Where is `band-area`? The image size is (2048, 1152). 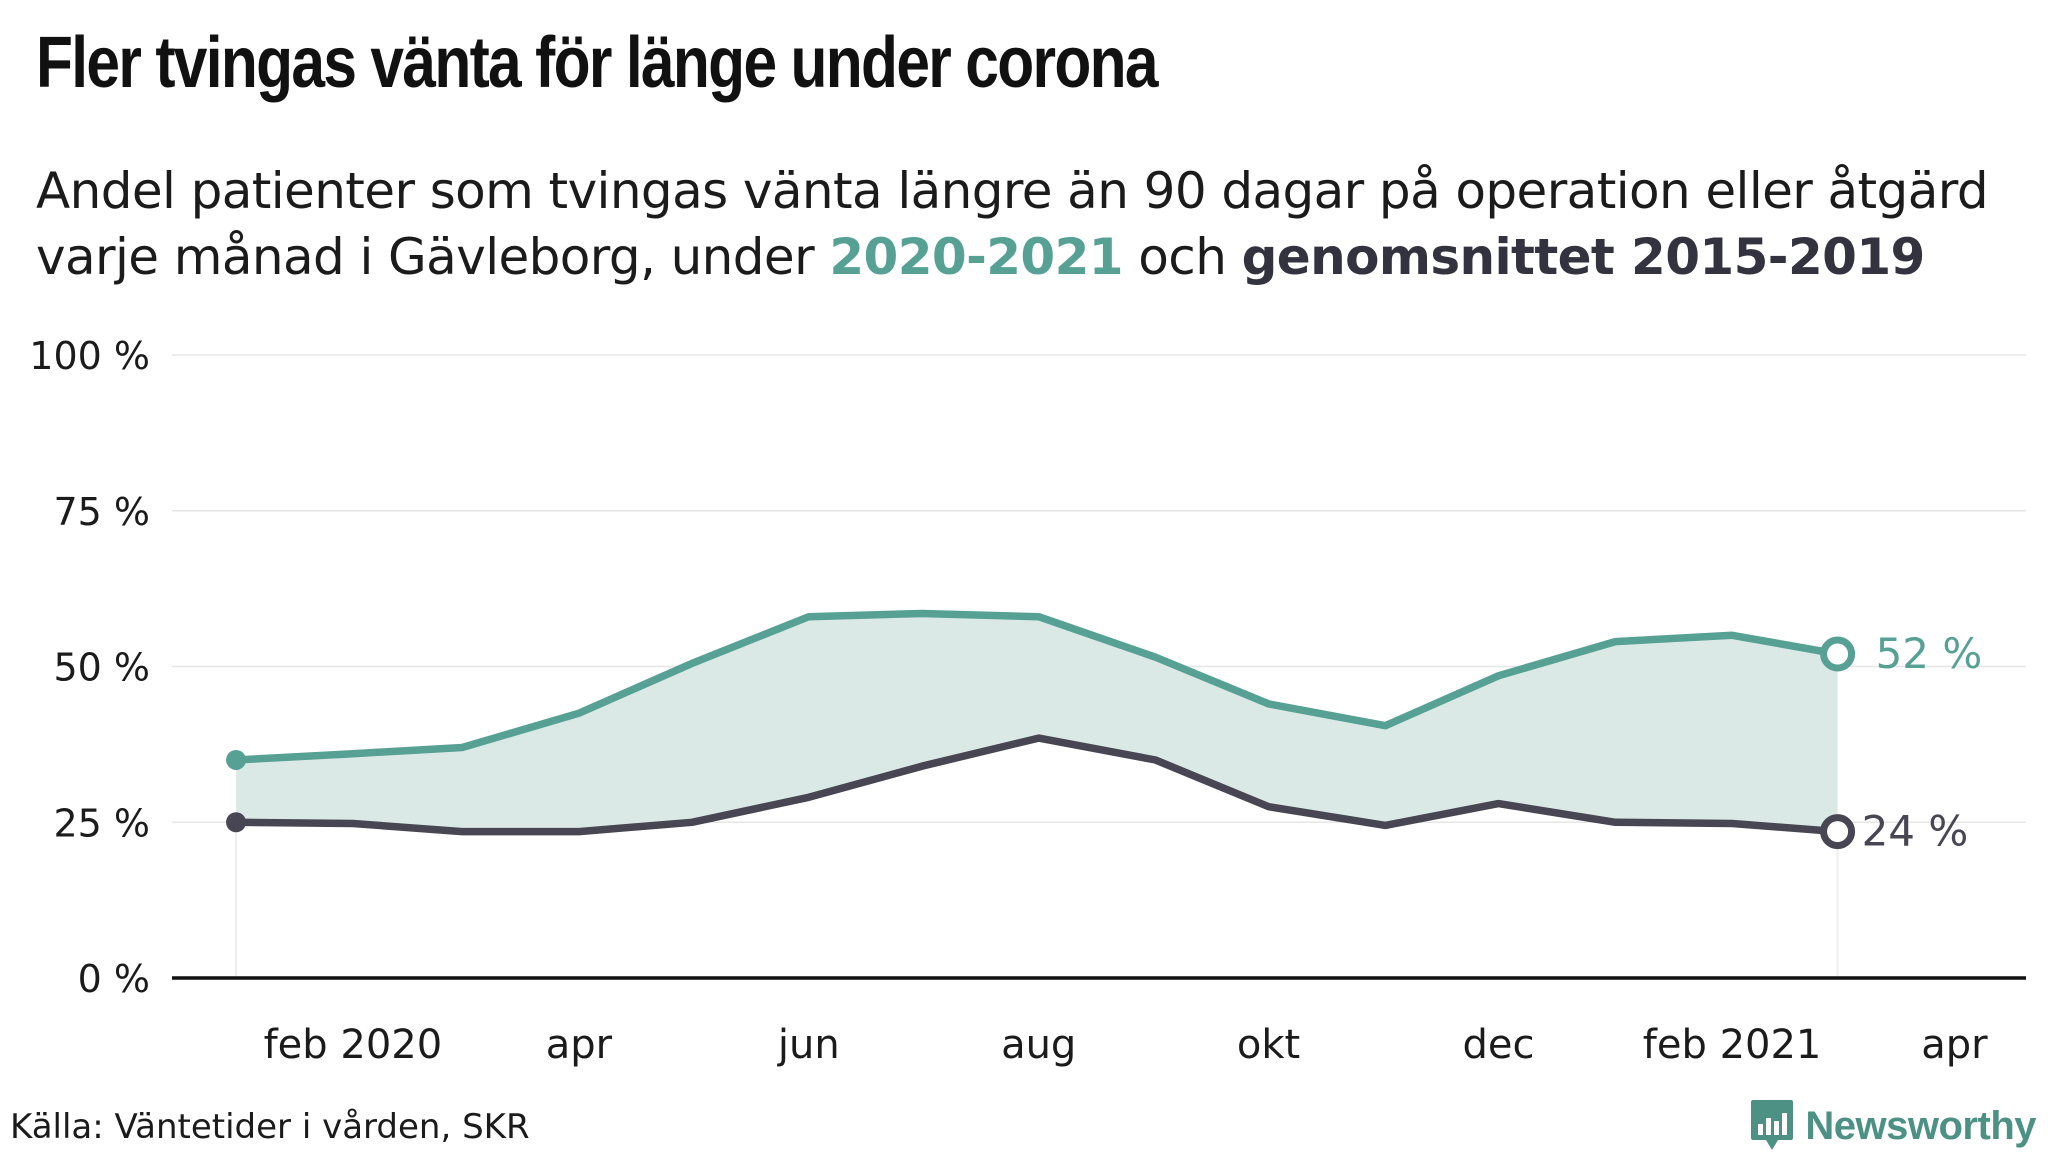 band-area is located at coordinates (1037, 722).